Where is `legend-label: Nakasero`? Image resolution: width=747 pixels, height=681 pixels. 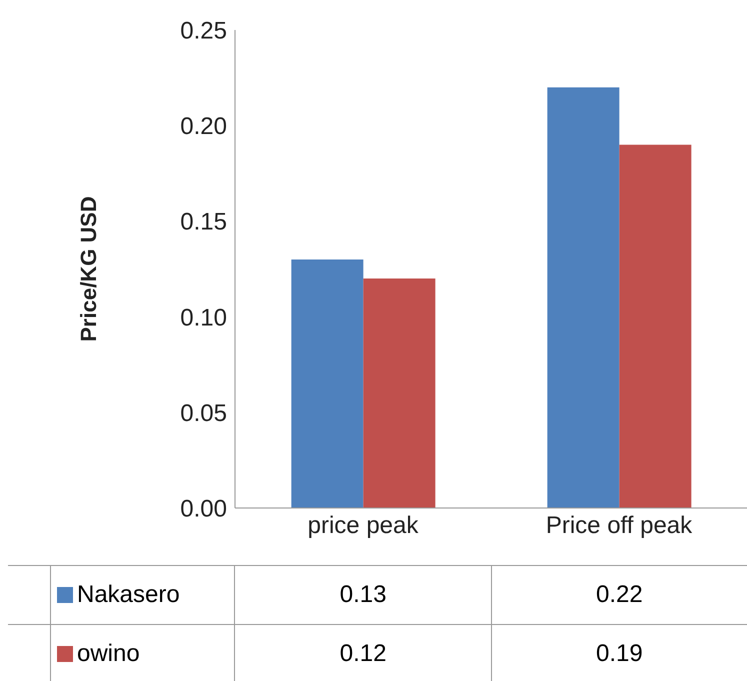 legend-label: Nakasero is located at coordinates (128, 595).